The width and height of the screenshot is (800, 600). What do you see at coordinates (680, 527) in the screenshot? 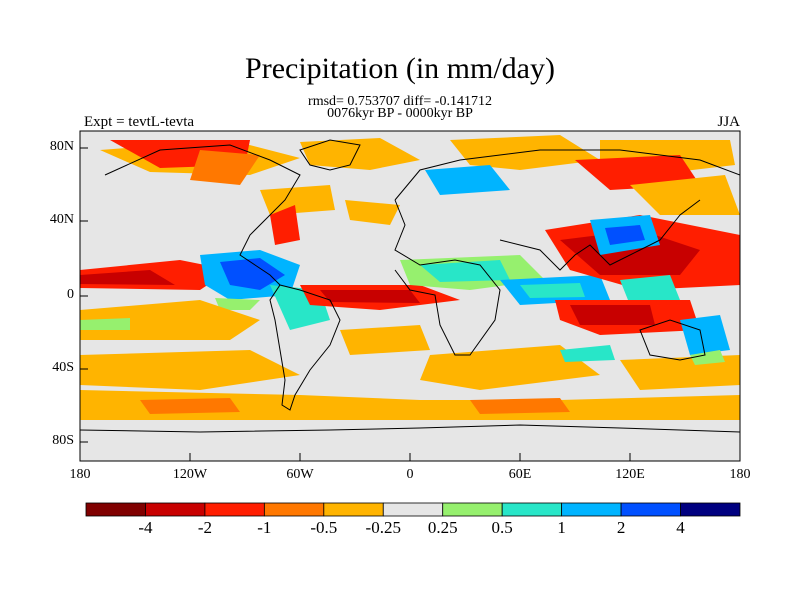
I see `colorbar-label: 4` at bounding box center [680, 527].